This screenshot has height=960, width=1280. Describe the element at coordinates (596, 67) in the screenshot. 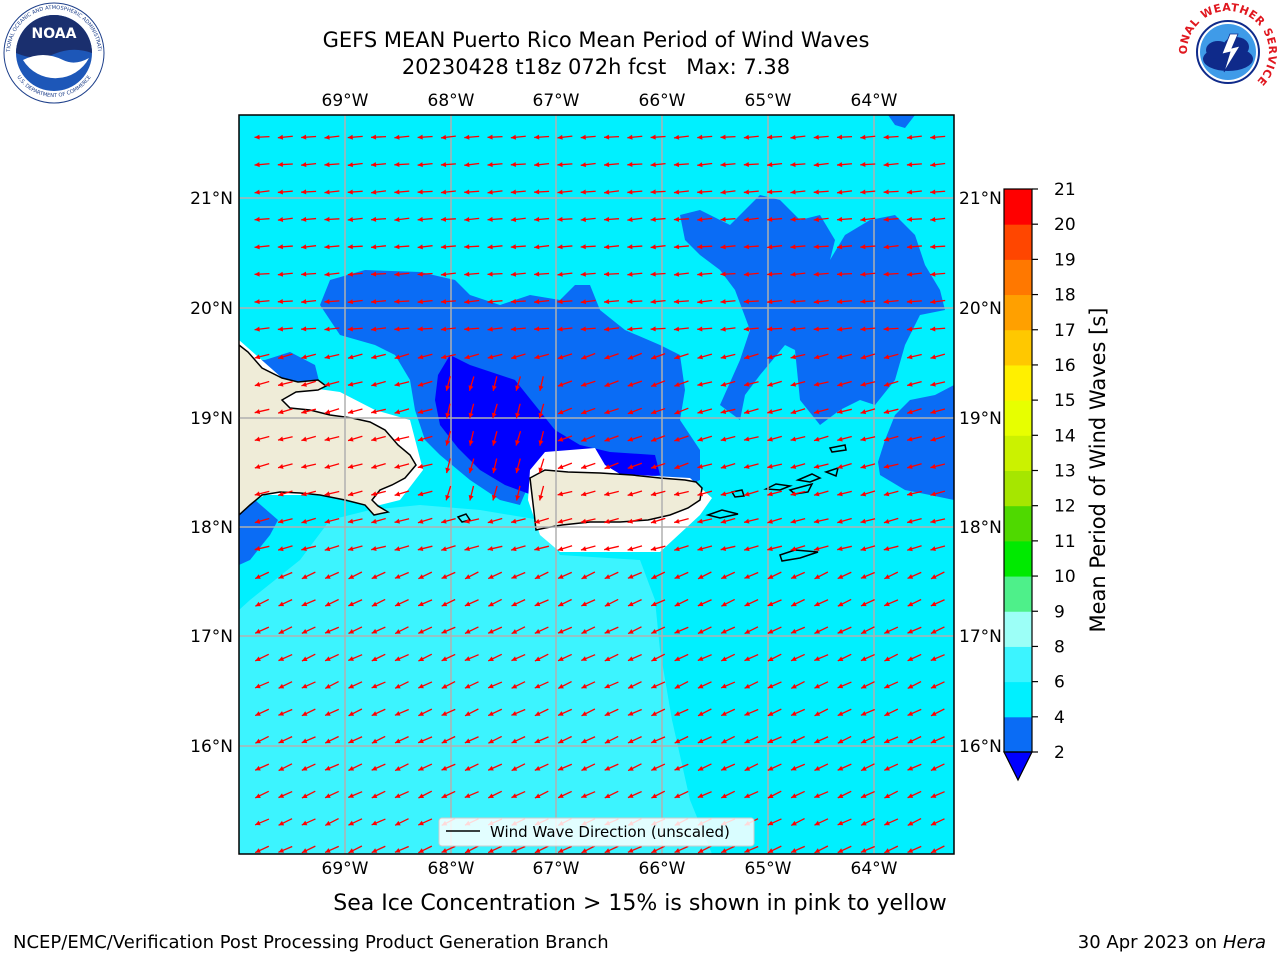

I see `chart-subtitle: 20230428 t18z 072h fcst Max: 7.38` at that location.